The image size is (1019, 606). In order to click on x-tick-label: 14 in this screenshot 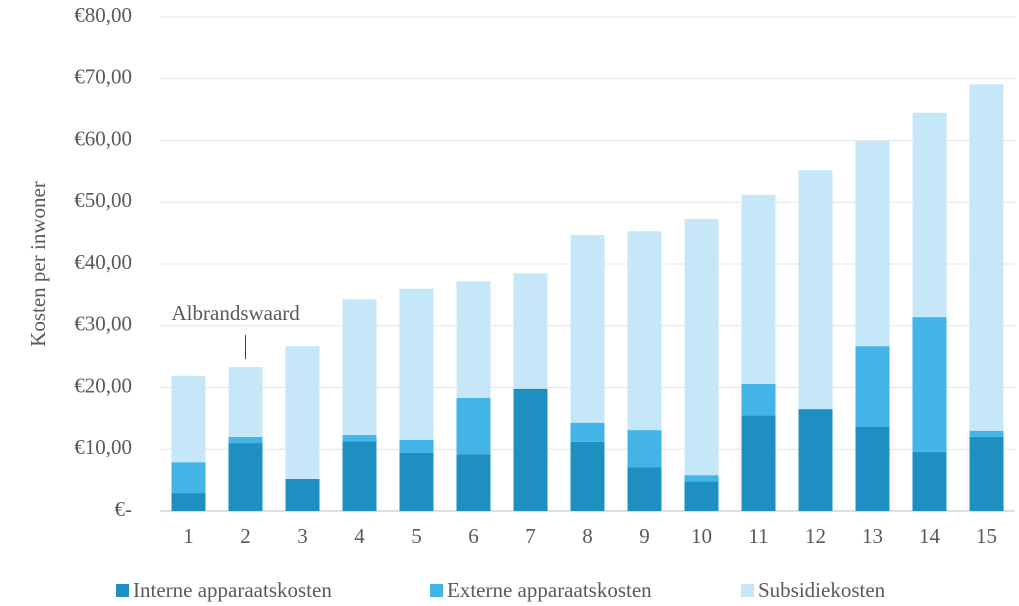, I will do `click(930, 536)`.